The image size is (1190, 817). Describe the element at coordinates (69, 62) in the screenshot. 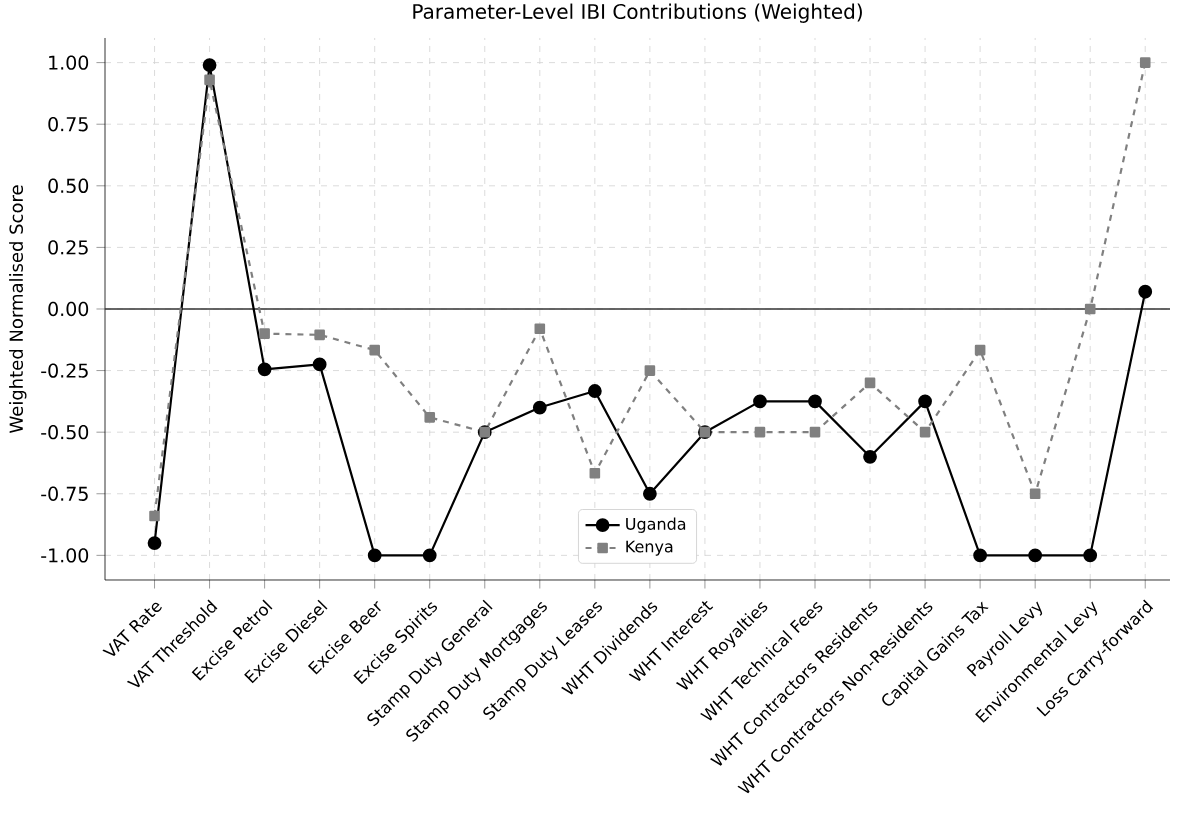

I see `y-tick-label: 1.00` at that location.